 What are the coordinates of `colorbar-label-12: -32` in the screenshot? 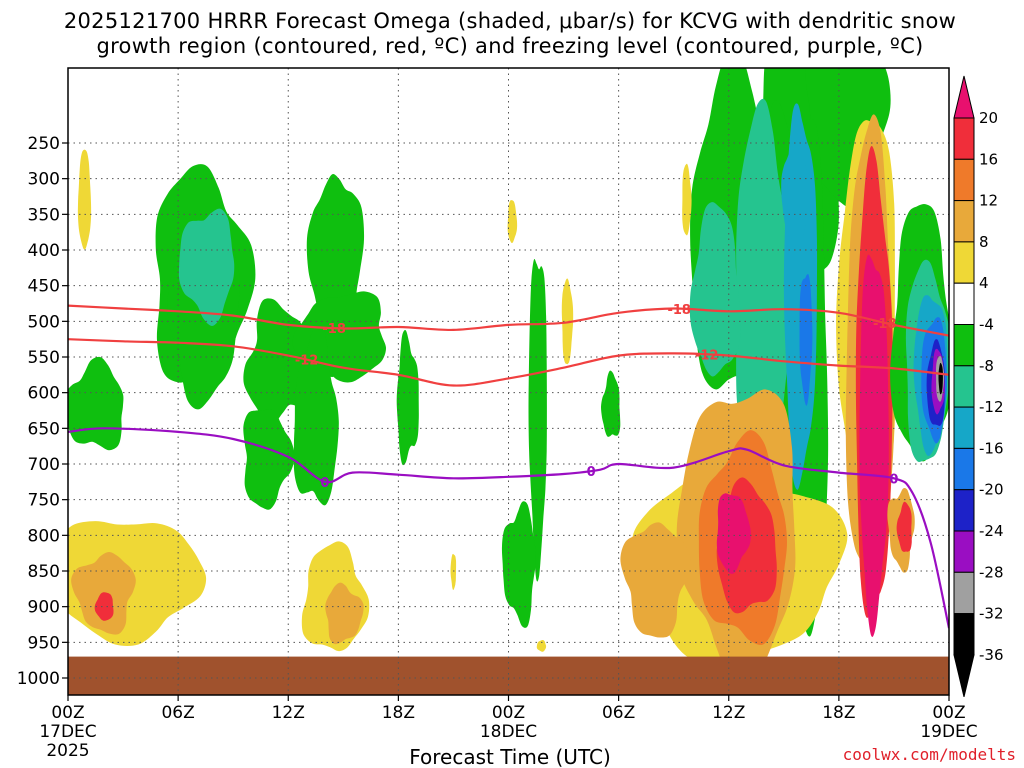 It's located at (991, 614).